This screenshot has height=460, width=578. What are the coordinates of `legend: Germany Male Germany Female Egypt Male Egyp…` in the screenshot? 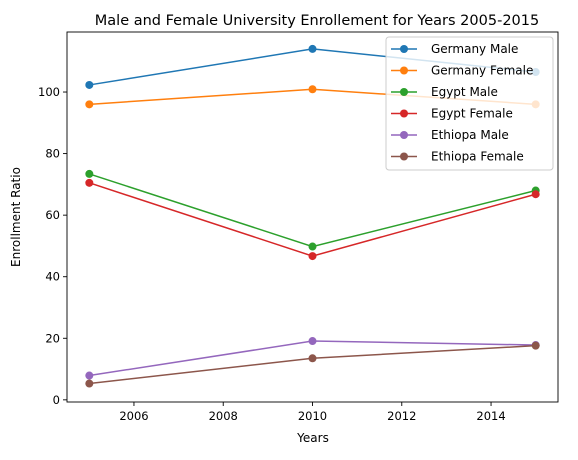 It's located at (469, 103).